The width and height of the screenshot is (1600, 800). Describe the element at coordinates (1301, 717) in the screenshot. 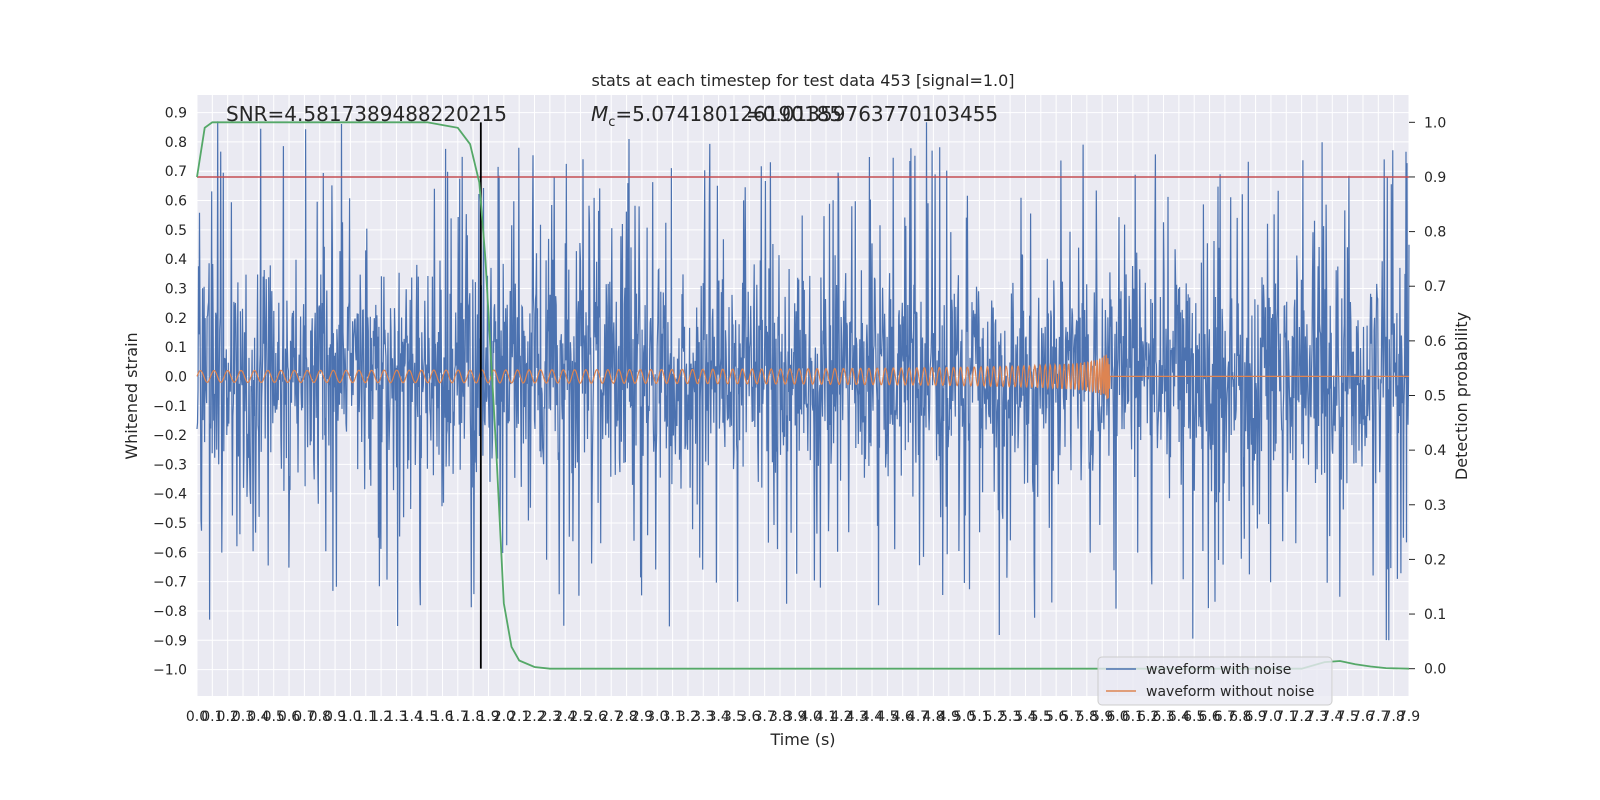

I see `x-tick-label: 7.2` at that location.